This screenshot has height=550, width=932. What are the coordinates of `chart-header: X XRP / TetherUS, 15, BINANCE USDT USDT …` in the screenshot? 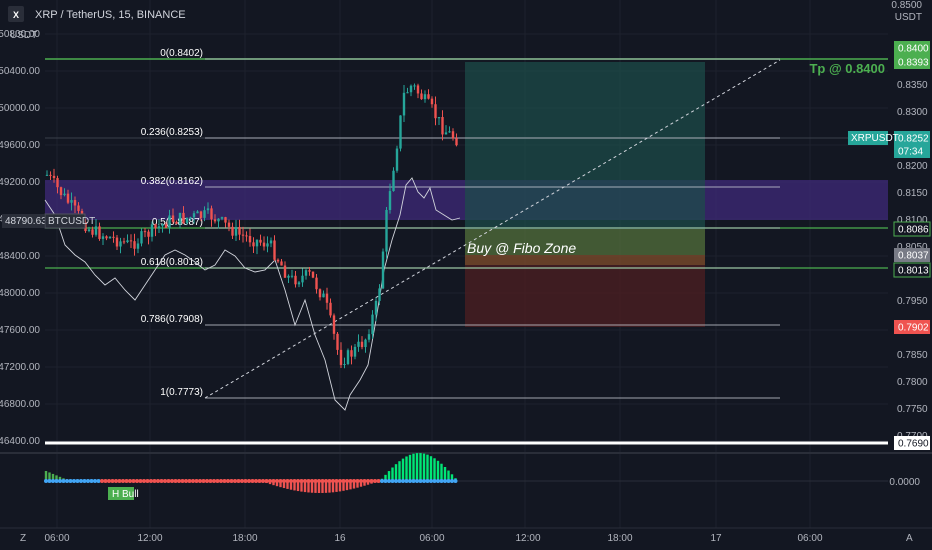 It's located at (465, 20).